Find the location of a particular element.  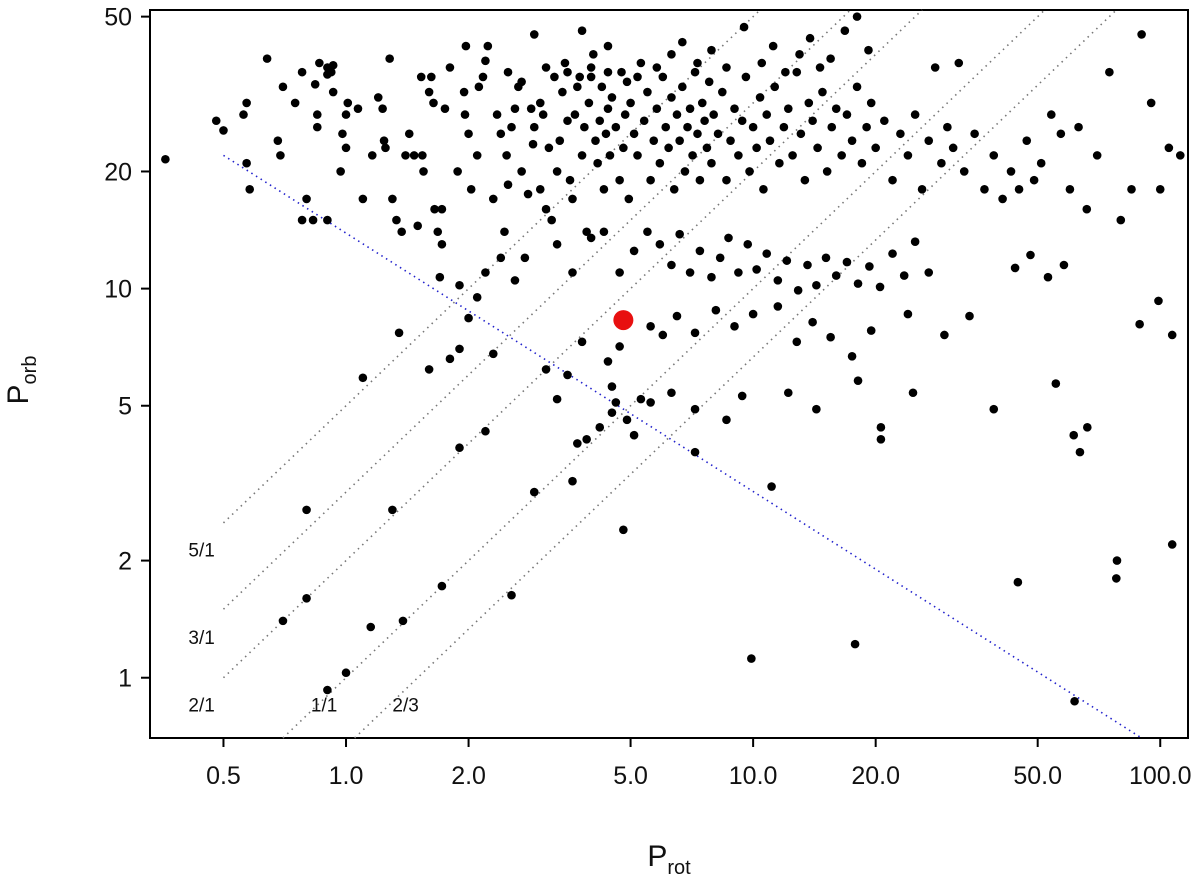

x-tick-label: 2.0 is located at coordinates (468, 776).